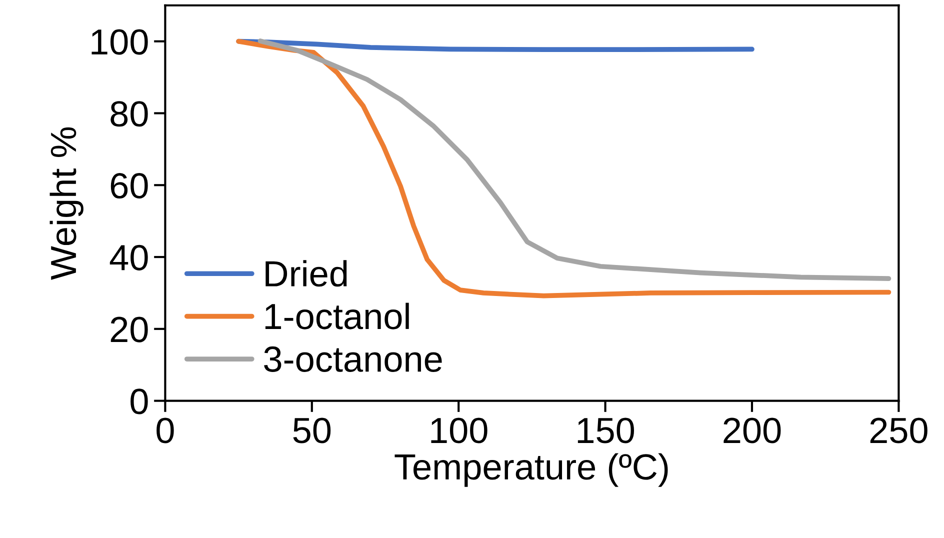  I want to click on legend-label: 1-octanol, so click(337, 316).